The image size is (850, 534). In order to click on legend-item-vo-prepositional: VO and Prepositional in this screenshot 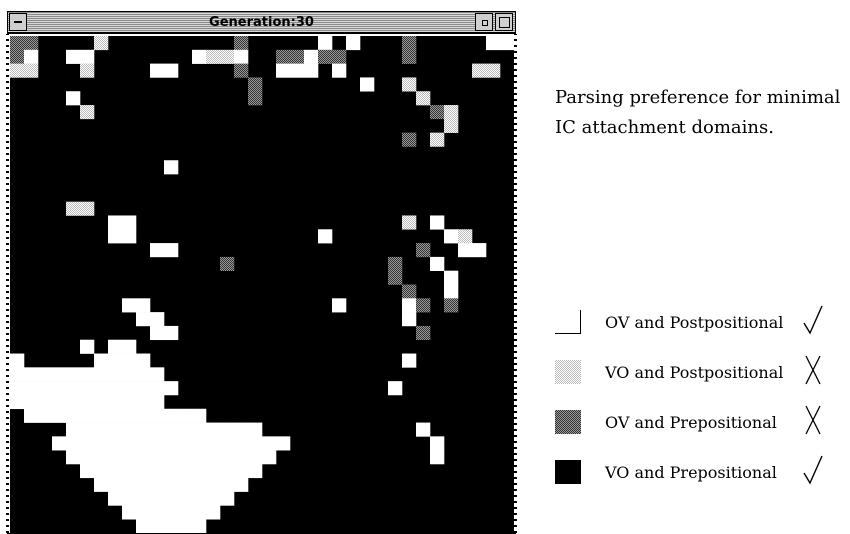, I will do `click(701, 470)`.